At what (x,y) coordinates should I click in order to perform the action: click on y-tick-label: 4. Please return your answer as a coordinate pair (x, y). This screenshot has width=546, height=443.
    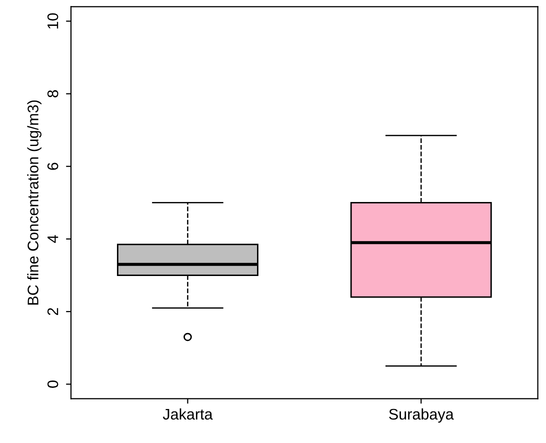
    Looking at the image, I should click on (53, 239).